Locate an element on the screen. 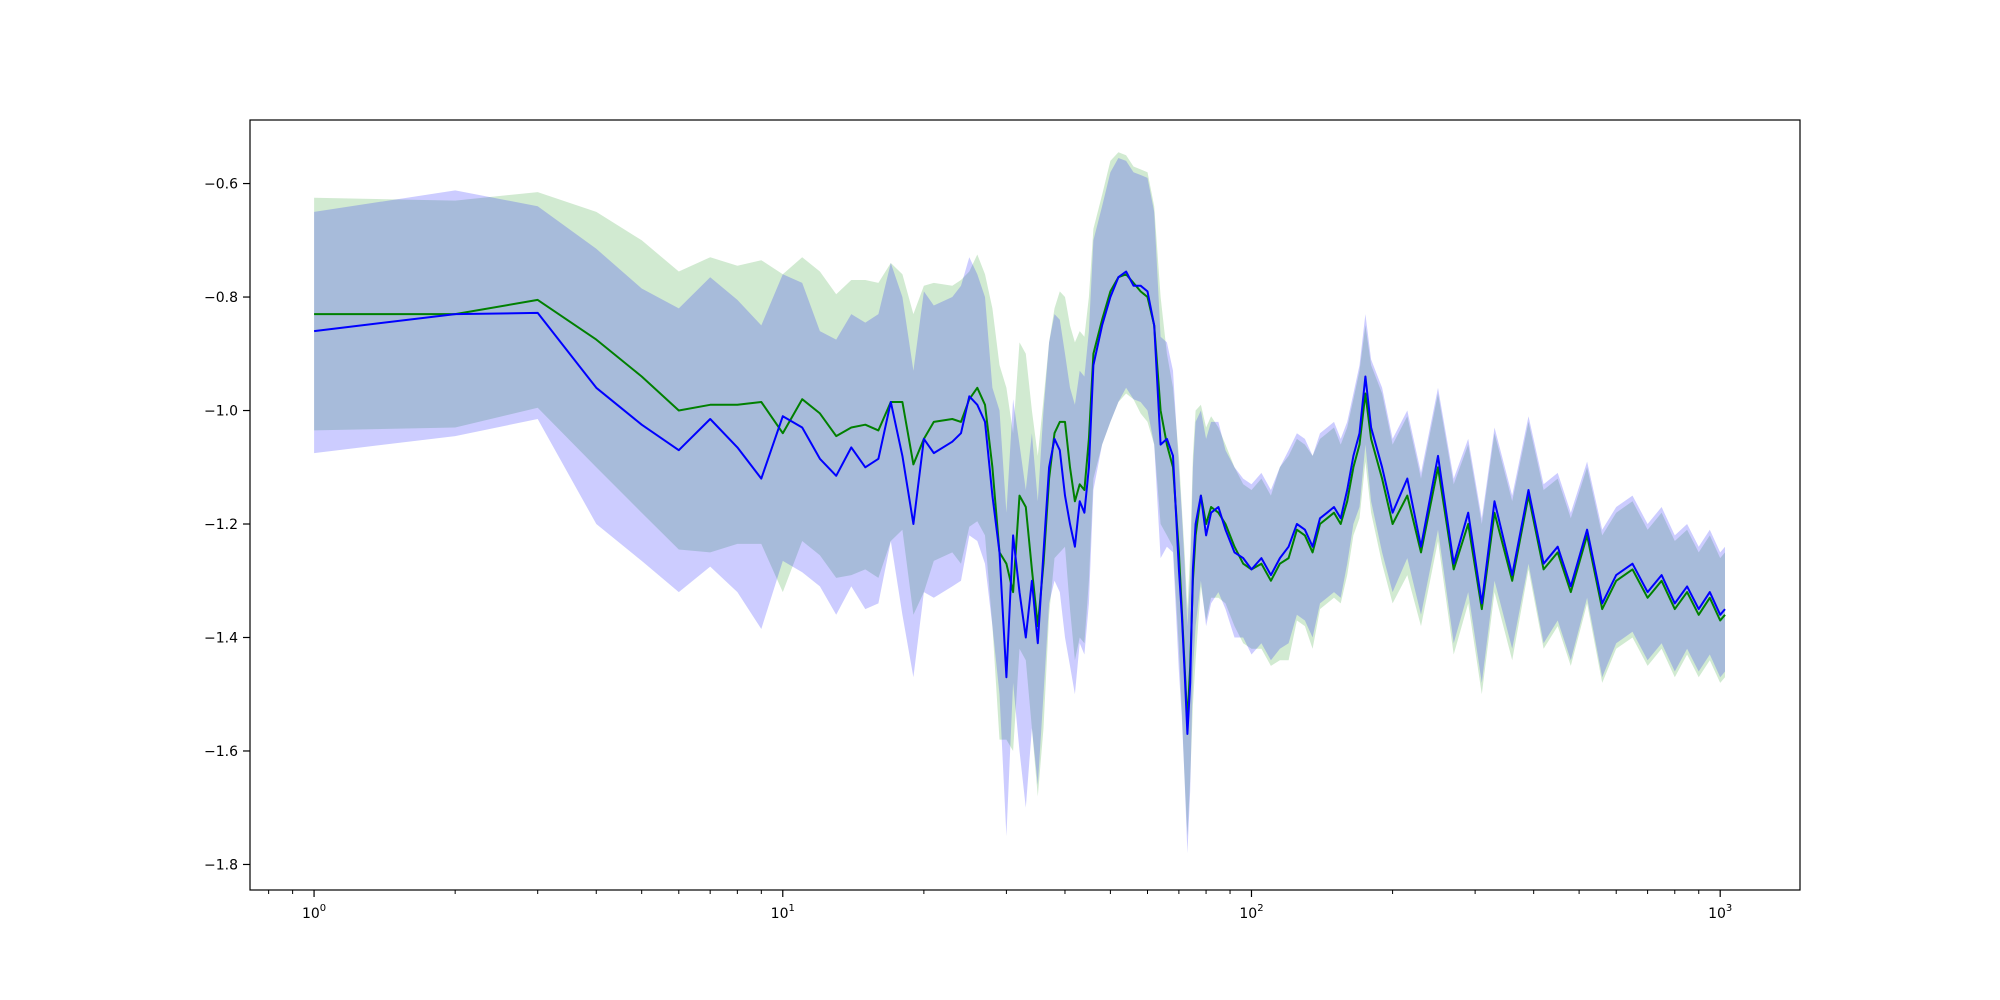  x-tick-exponent: 2 is located at coordinates (1260, 908).